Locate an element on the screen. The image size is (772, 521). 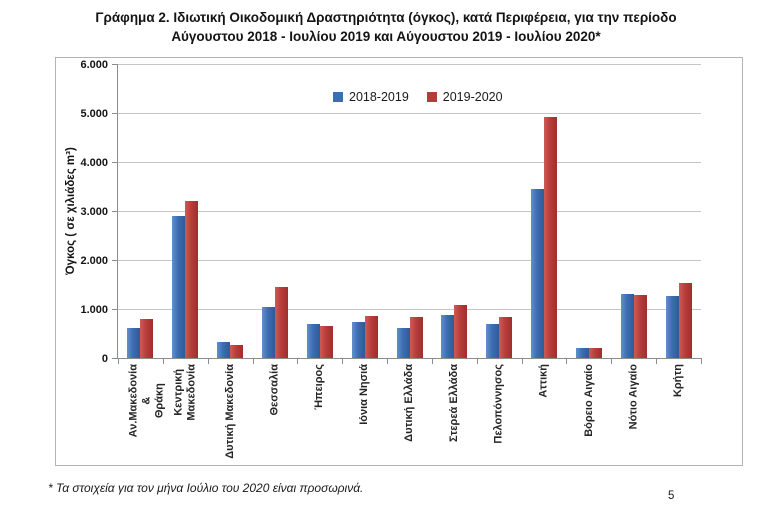
bar-2018-2019-Δυτική Μακεδονία is located at coordinates (224, 350).